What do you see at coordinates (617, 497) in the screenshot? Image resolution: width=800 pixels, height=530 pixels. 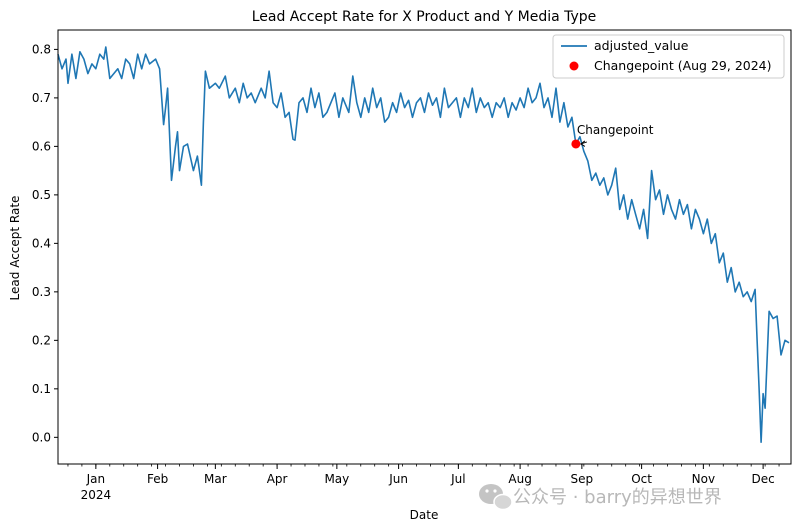 I see `watermark-text: 公众号 · barry的异想世界` at bounding box center [617, 497].